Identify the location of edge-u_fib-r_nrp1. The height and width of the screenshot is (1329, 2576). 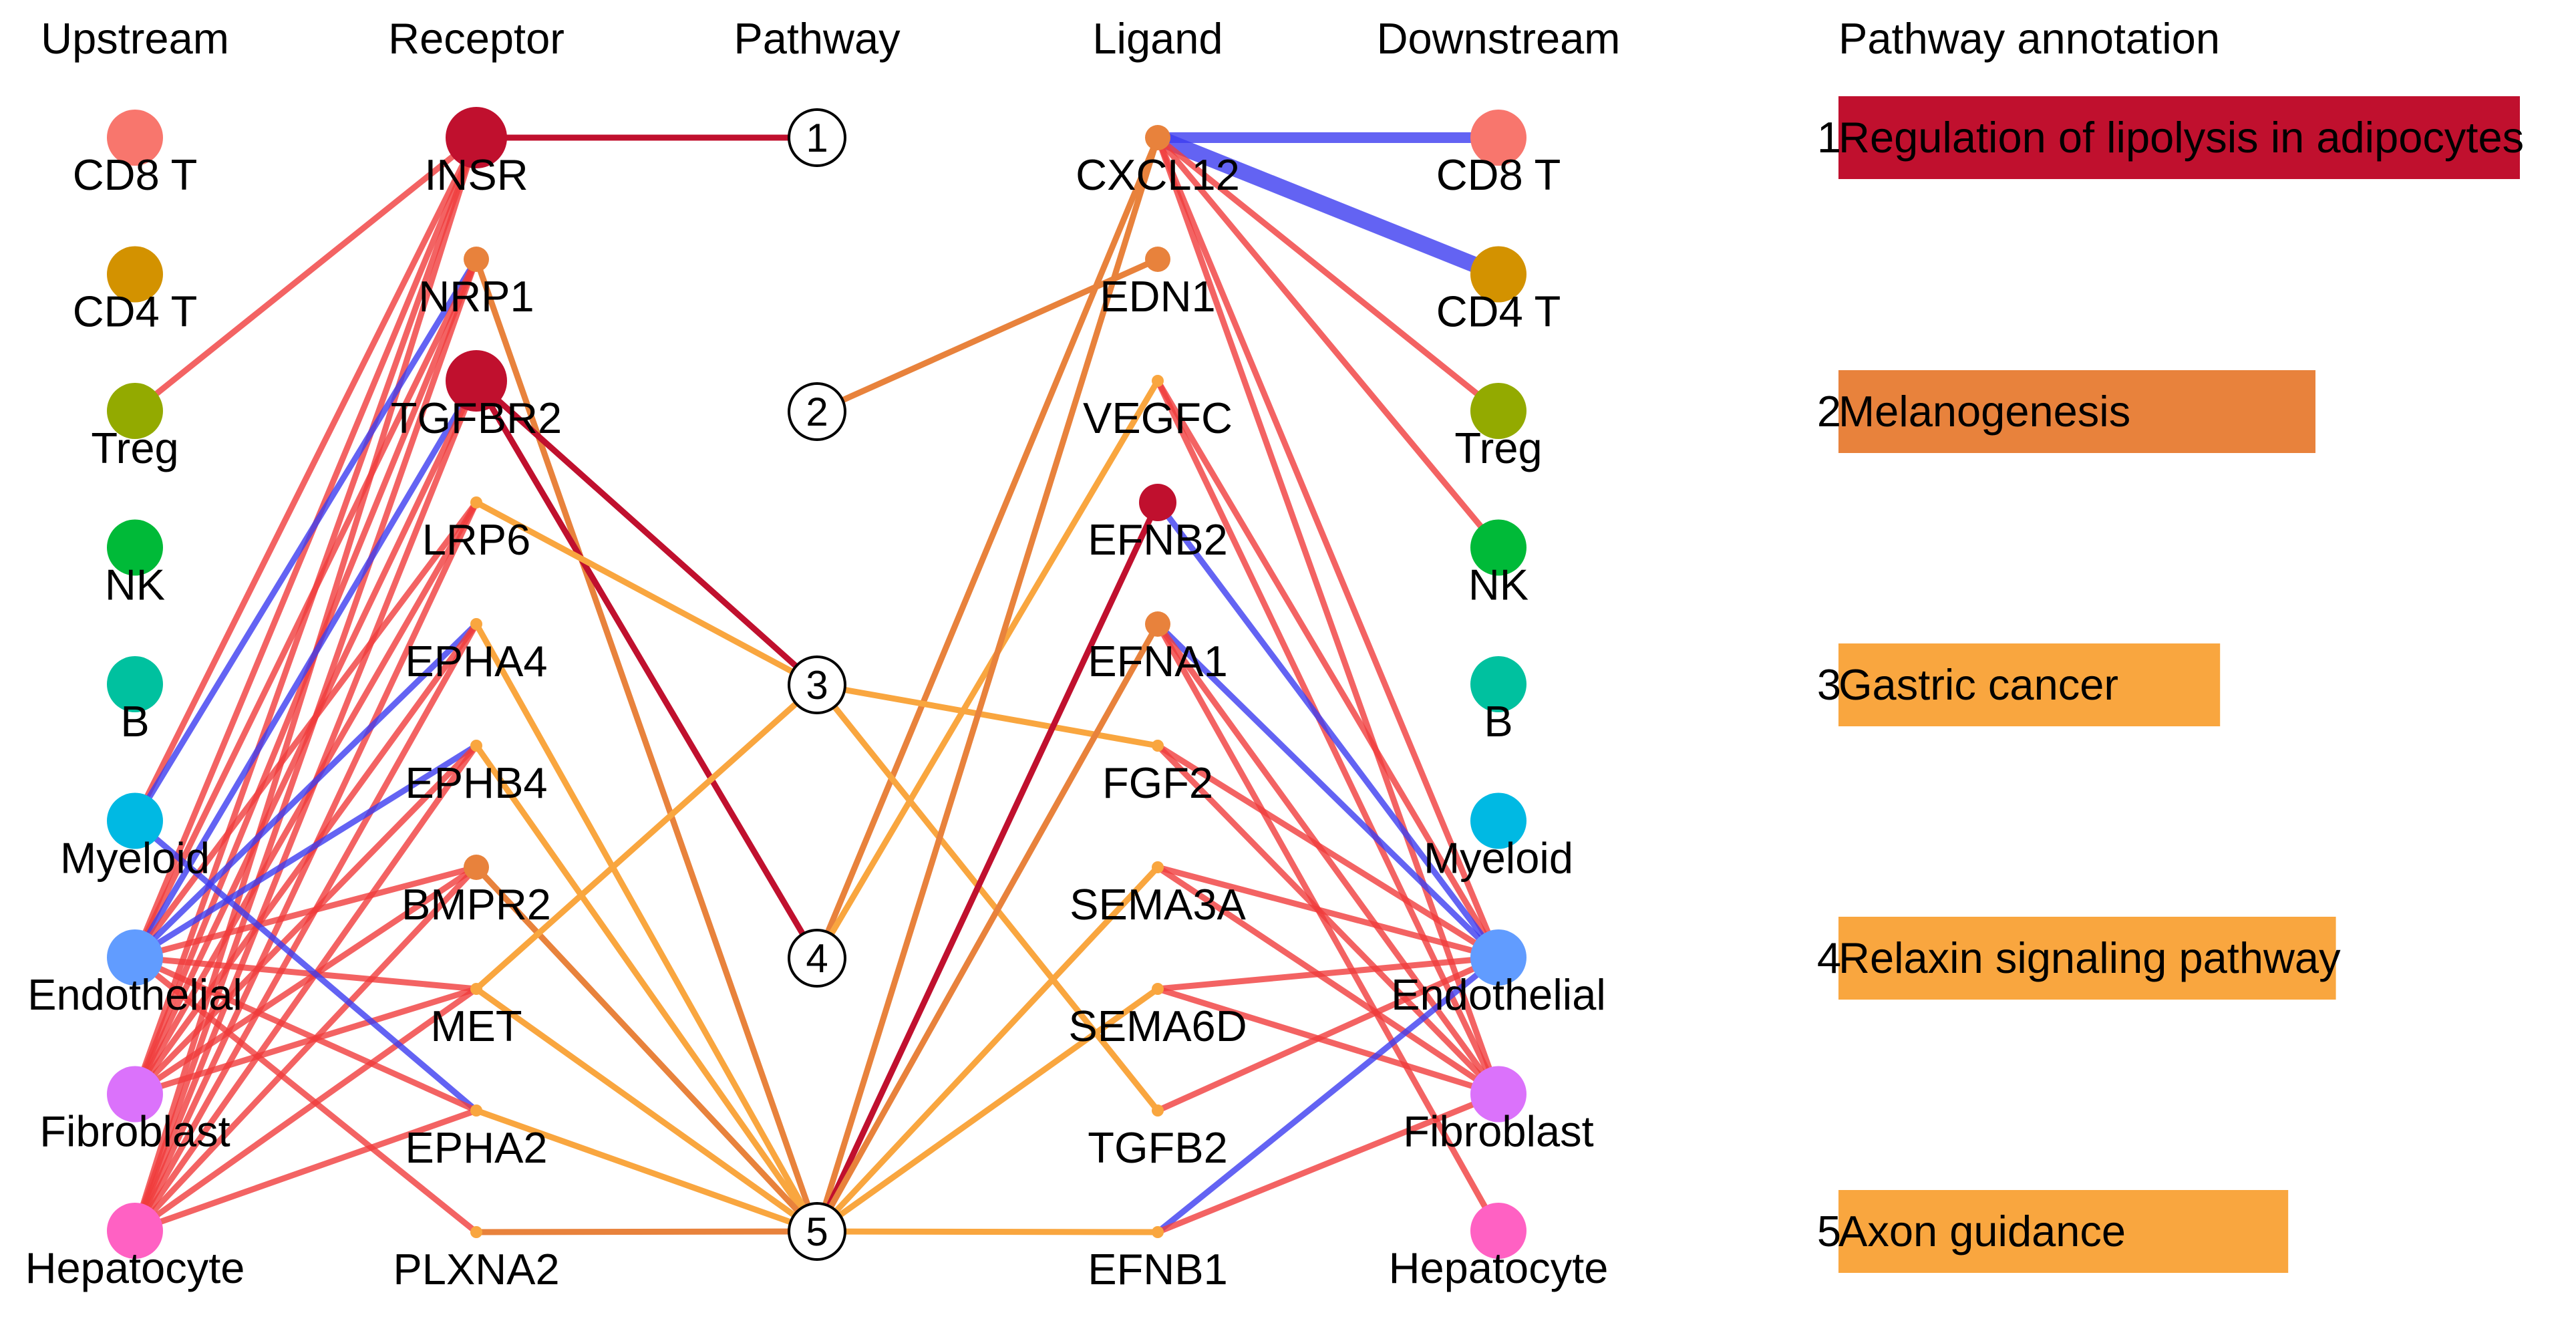
(306, 676).